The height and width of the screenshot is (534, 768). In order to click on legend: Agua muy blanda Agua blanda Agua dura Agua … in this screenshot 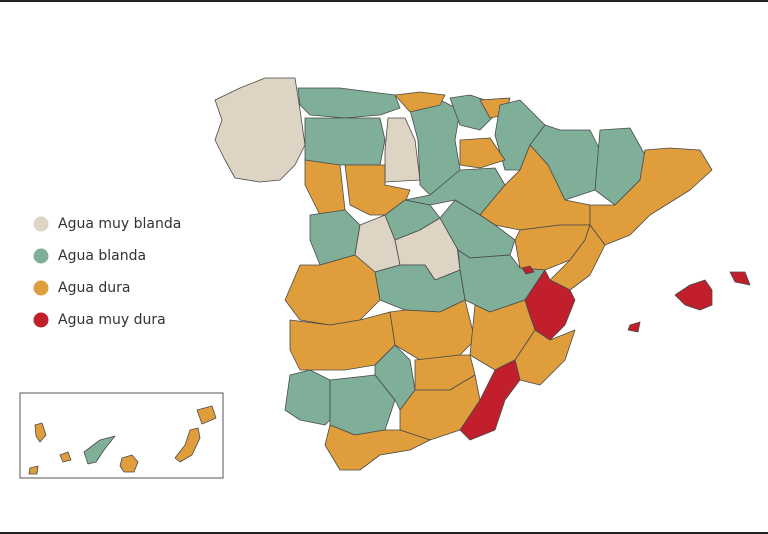, I will do `click(107, 272)`.